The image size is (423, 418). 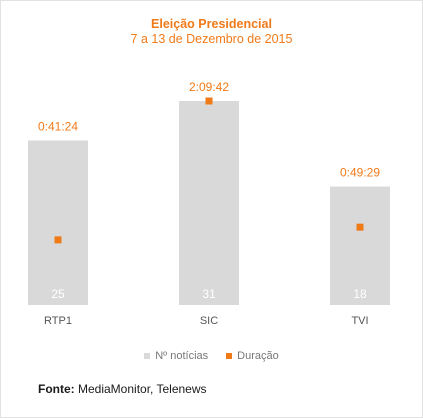 What do you see at coordinates (209, 294) in the screenshot?
I see `bar-value-label: 31` at bounding box center [209, 294].